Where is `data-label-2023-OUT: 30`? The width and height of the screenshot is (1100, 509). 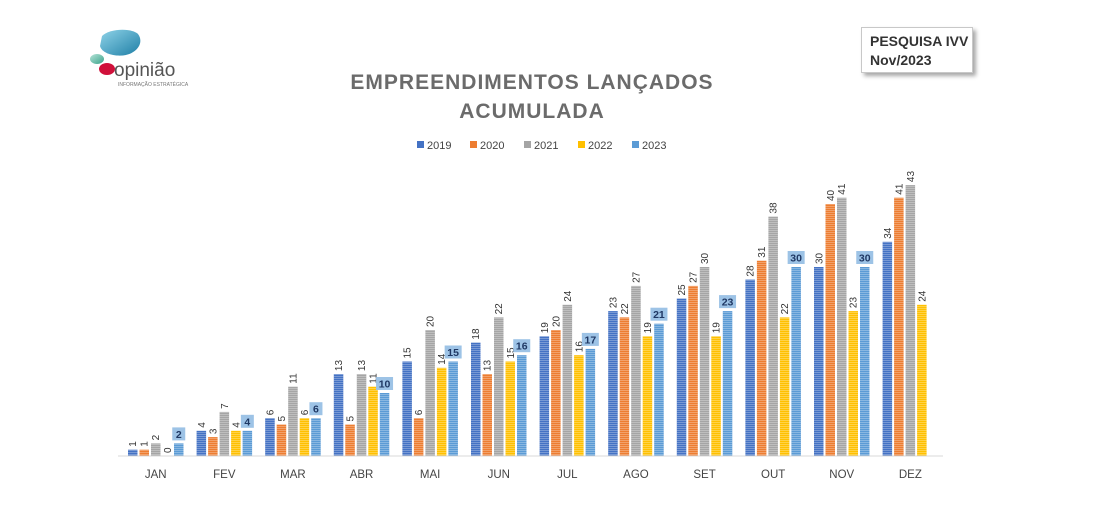
data-label-2023-OUT: 30 is located at coordinates (796, 259).